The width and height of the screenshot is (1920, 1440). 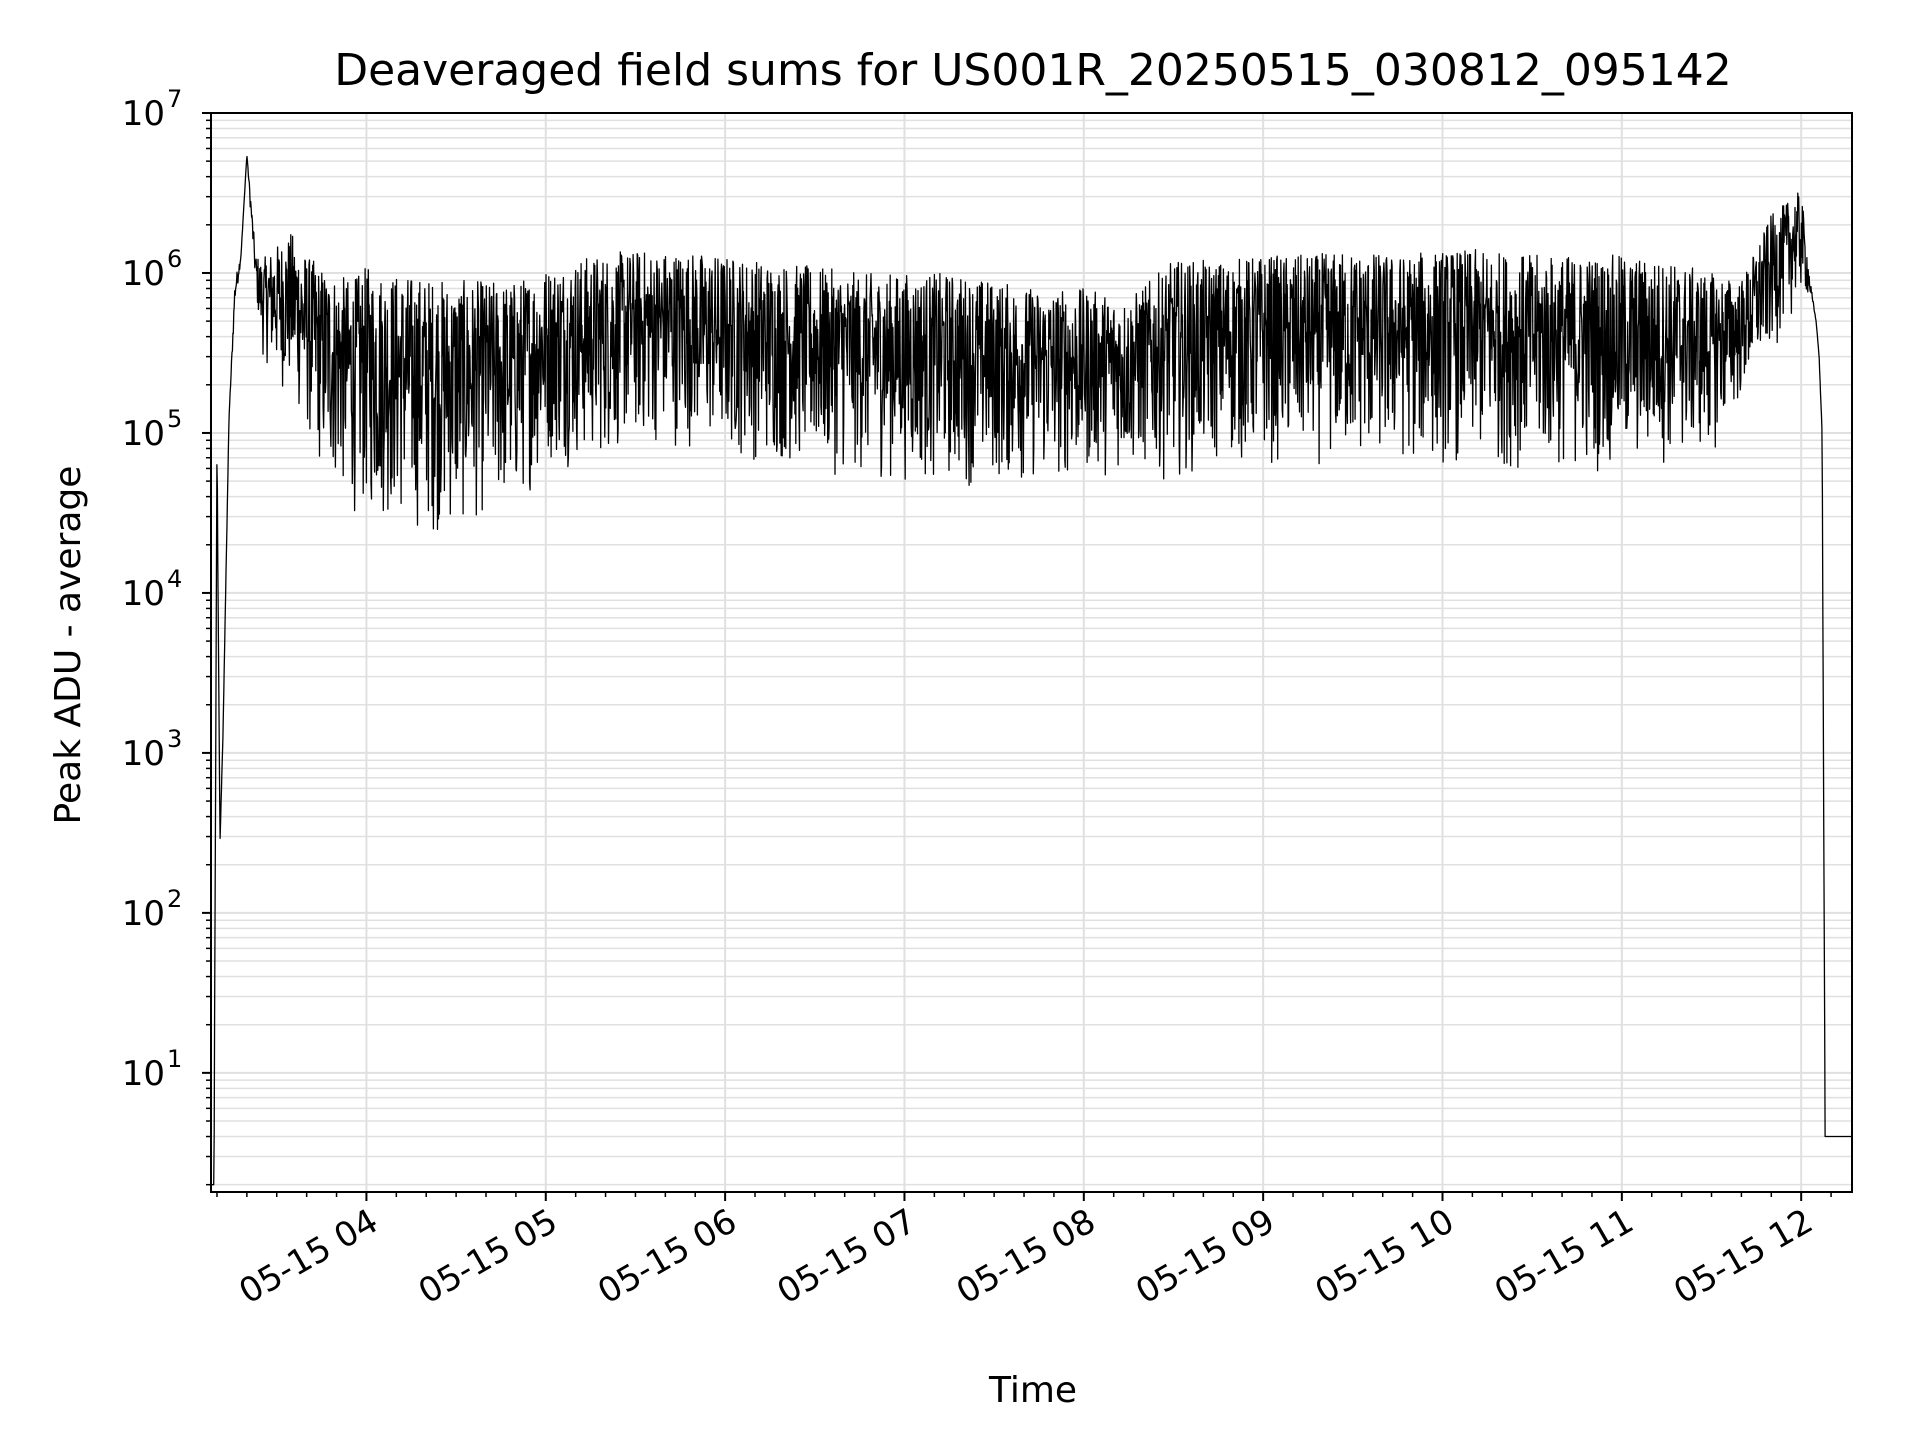 What do you see at coordinates (174, 579) in the screenshot?
I see `y-tick-exponent: 4` at bounding box center [174, 579].